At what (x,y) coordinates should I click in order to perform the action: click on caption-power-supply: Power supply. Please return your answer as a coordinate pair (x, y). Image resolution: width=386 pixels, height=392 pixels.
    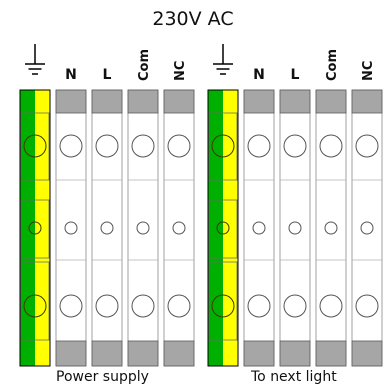
    Looking at the image, I should click on (102, 377).